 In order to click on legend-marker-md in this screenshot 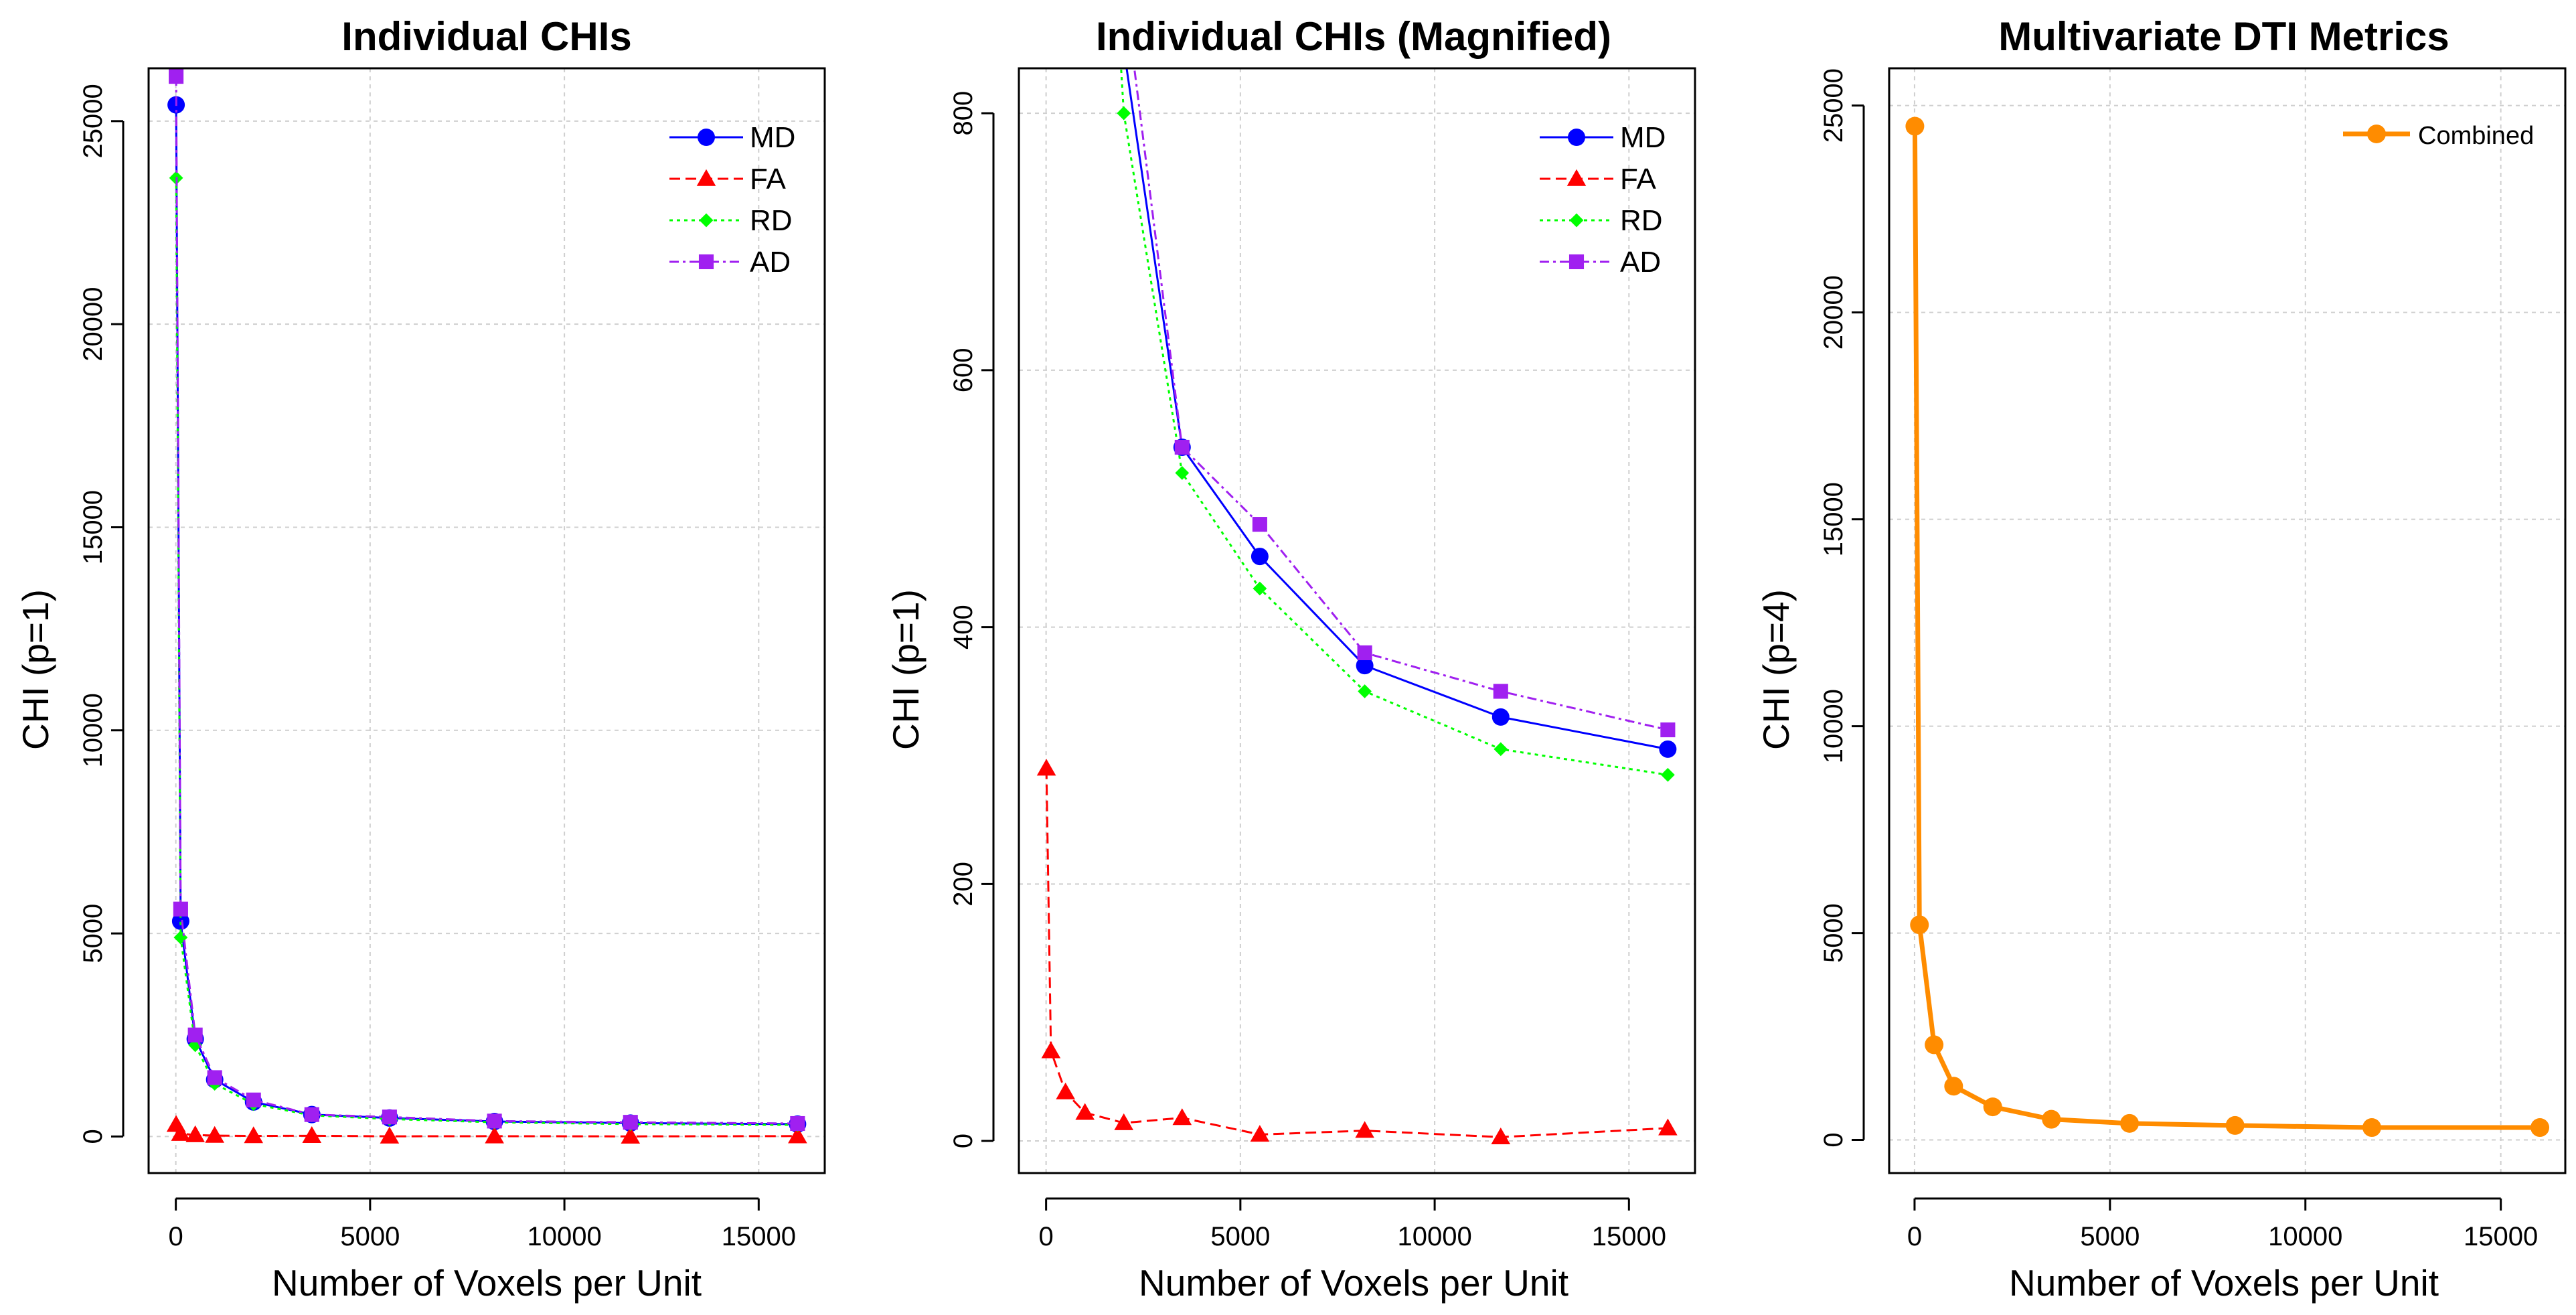, I will do `click(707, 137)`.